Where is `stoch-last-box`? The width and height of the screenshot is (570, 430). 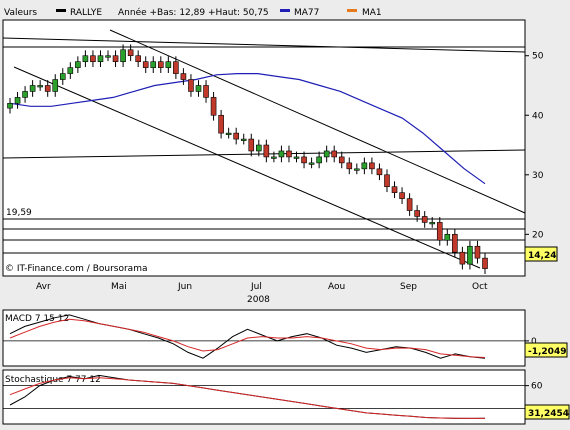 stoch-last-box is located at coordinates (547, 412).